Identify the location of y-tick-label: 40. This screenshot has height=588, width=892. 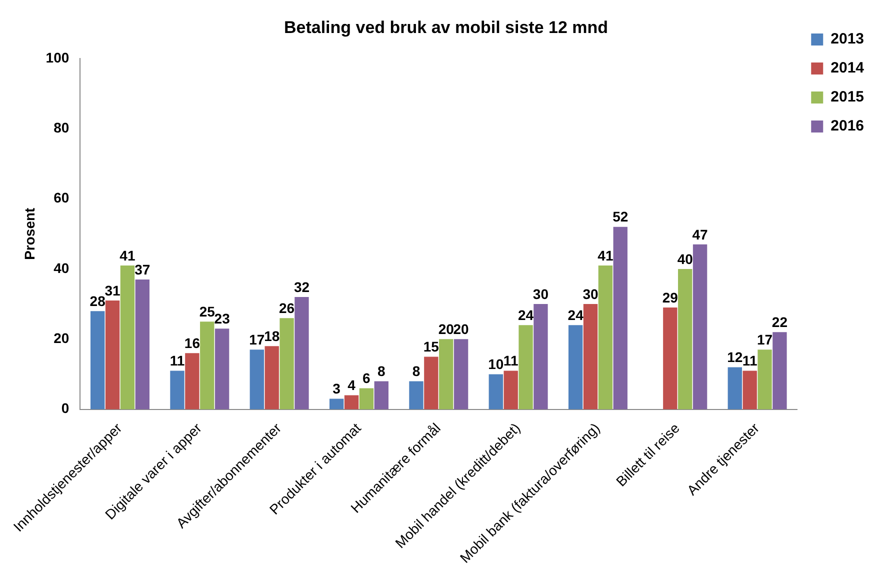
(62, 268).